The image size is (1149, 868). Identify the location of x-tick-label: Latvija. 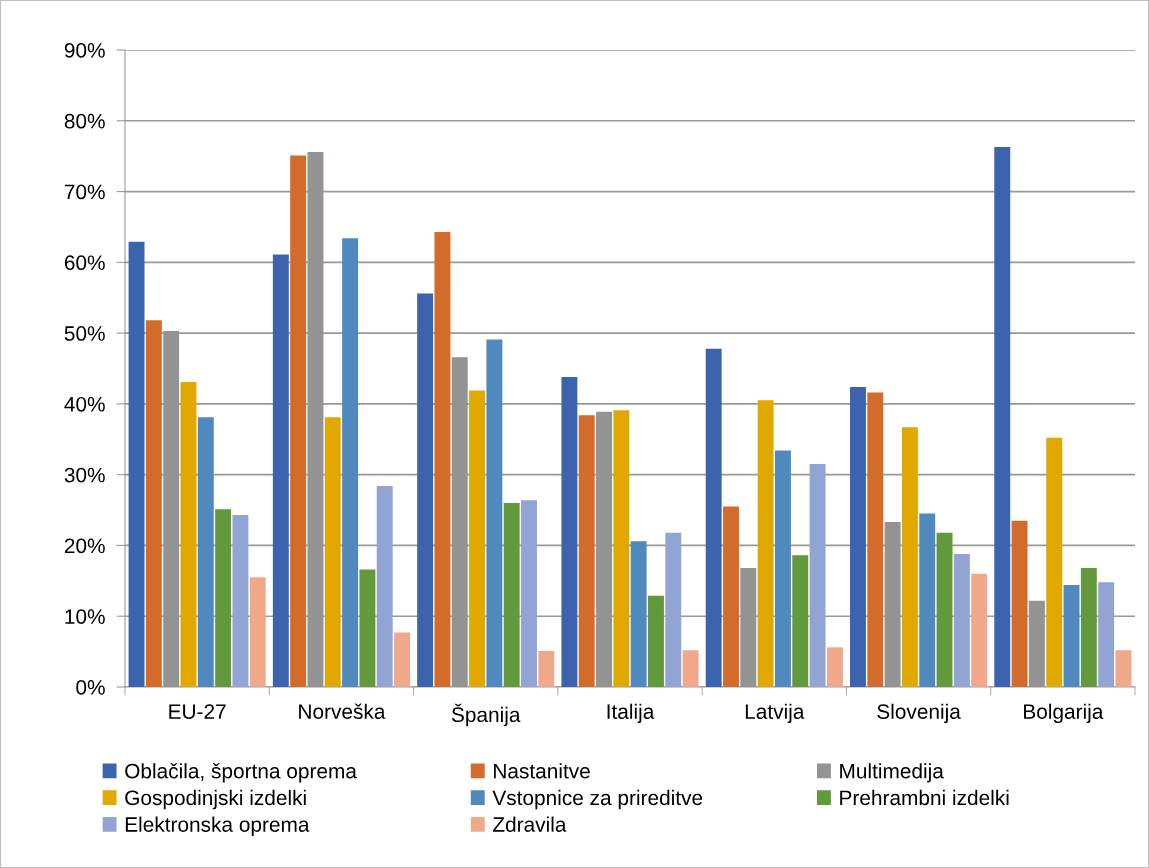
(775, 713).